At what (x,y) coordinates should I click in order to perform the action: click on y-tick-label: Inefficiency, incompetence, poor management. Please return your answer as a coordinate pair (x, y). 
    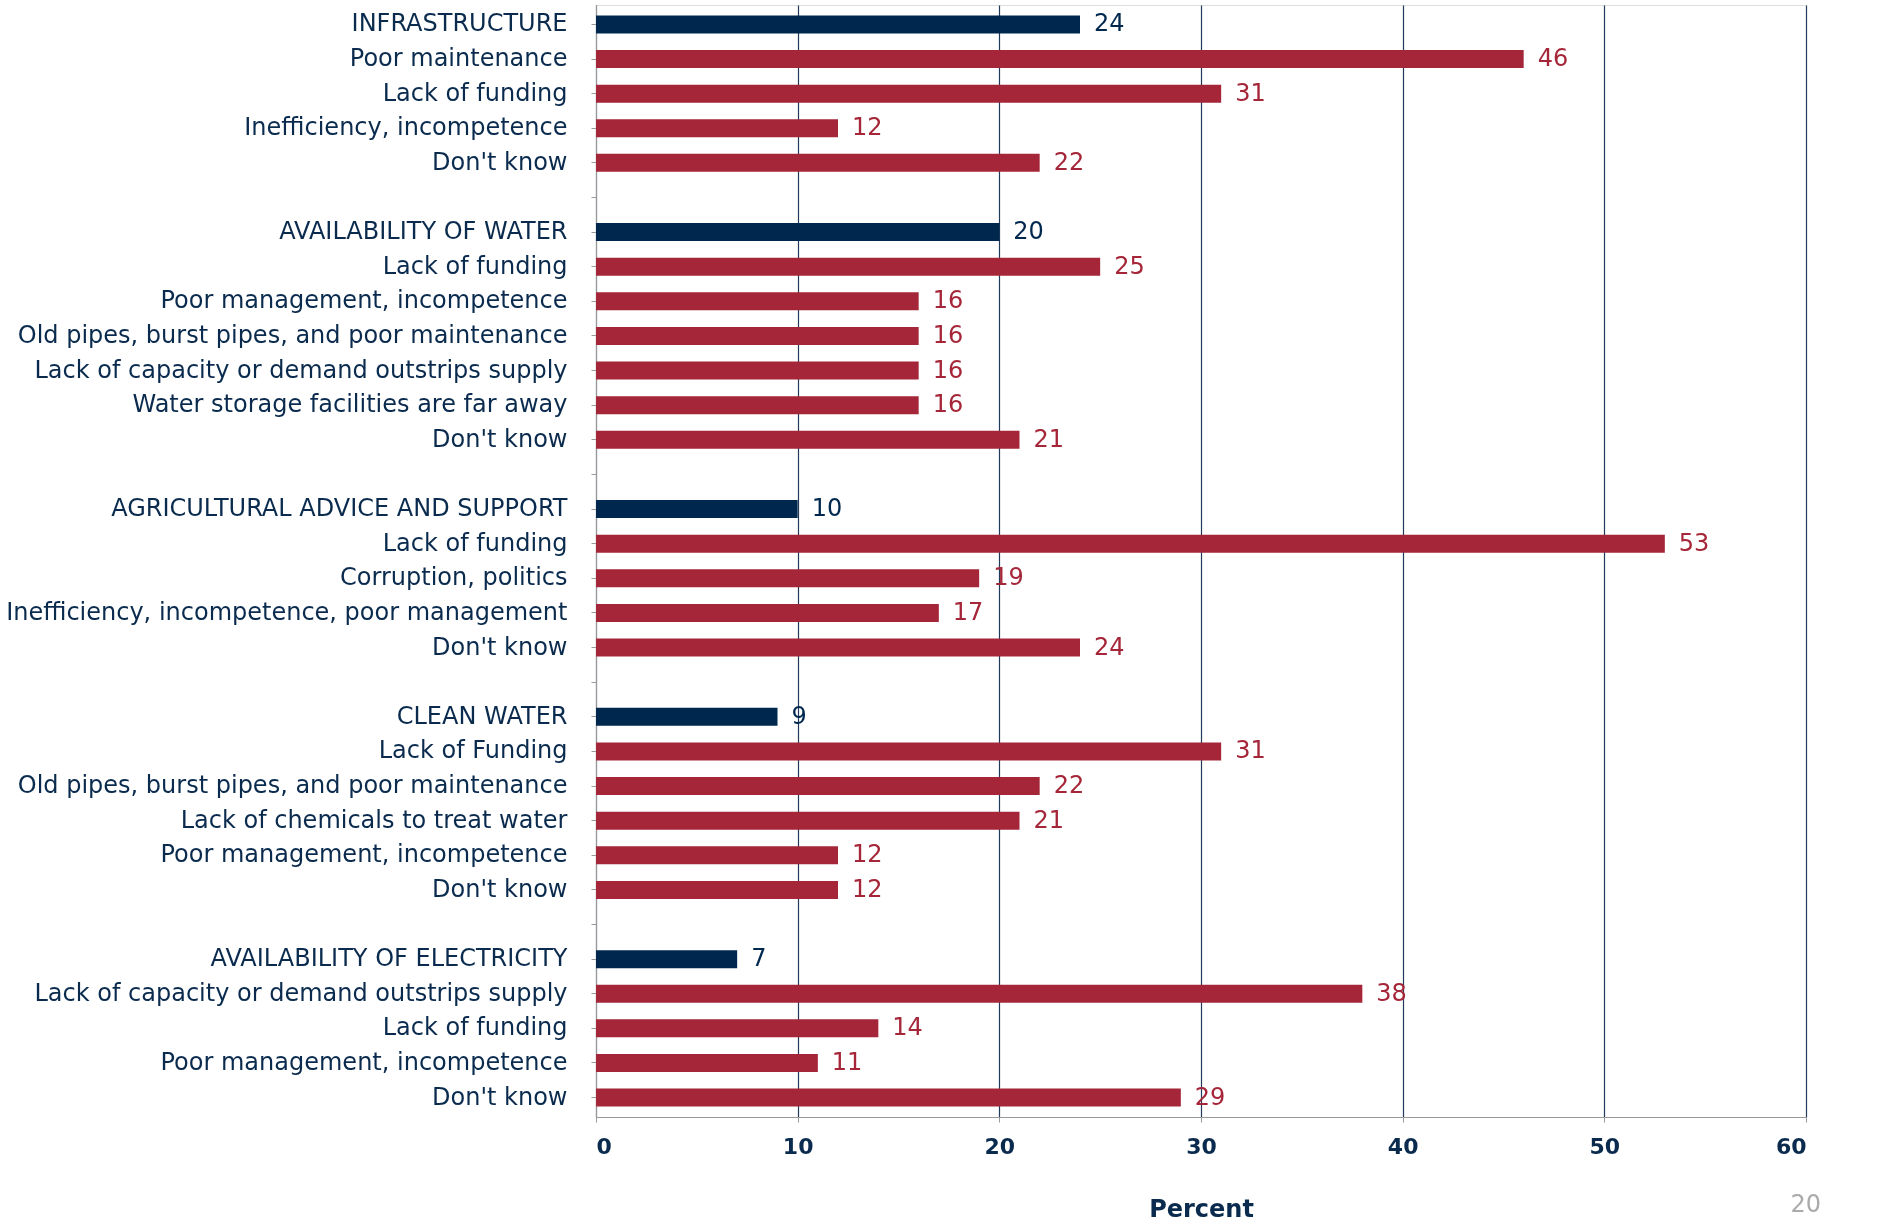
    Looking at the image, I should click on (287, 611).